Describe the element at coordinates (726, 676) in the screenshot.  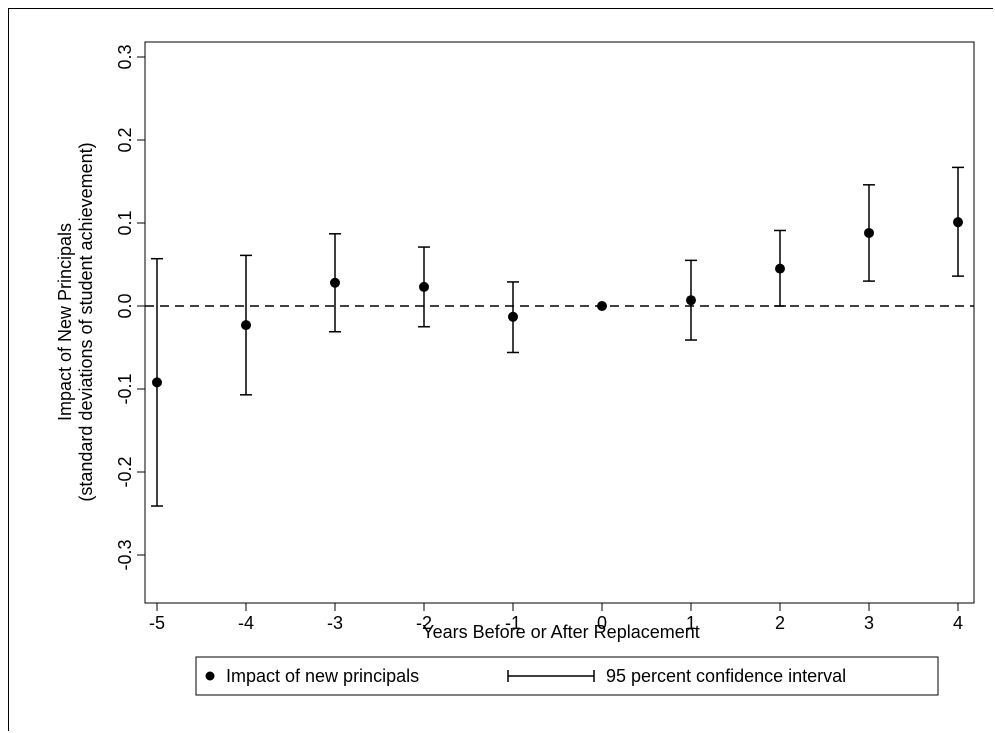
I see `legend-label-ci: 95 percent confidence interval` at that location.